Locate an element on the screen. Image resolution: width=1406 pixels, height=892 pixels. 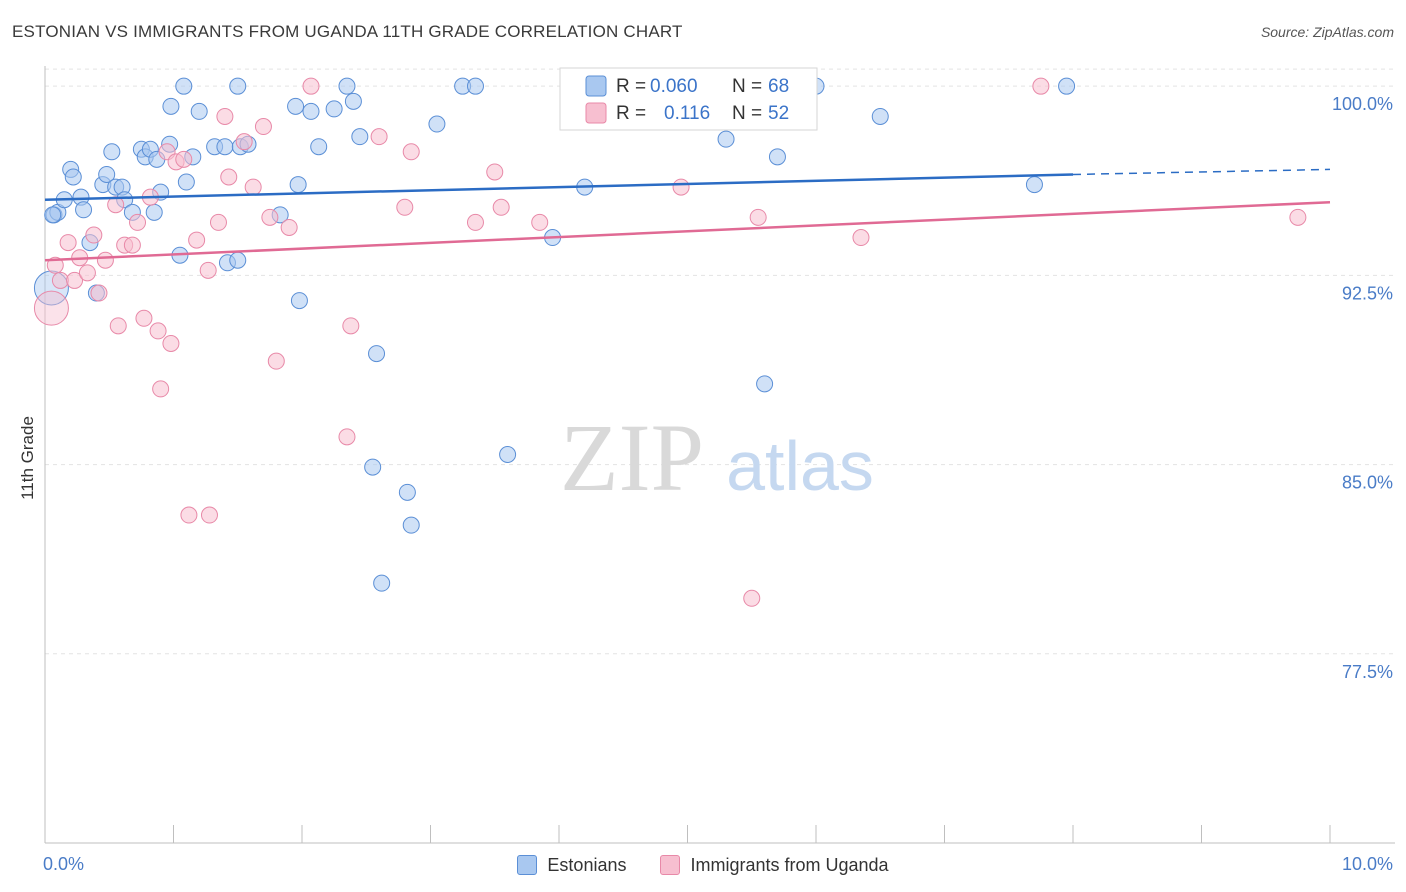
legend-item-uganda: Immigrants from Uganda is located at coordinates (774, 865).